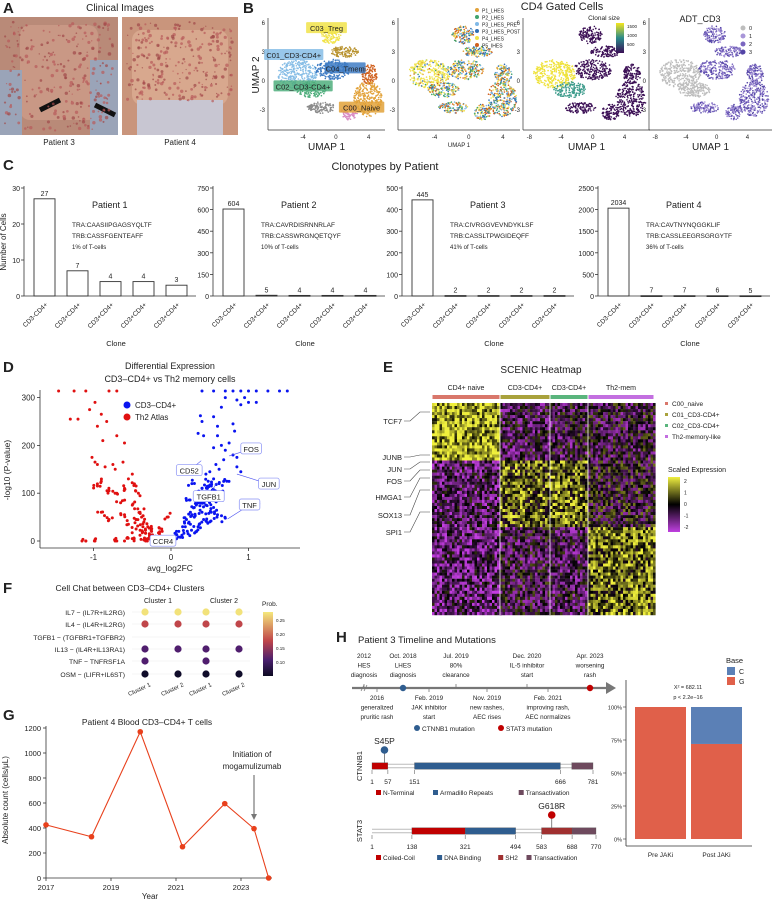 This screenshot has height=900, width=775. Describe the element at coordinates (264, 82) in the screenshot. I see `umap-y-tick: 0` at that location.